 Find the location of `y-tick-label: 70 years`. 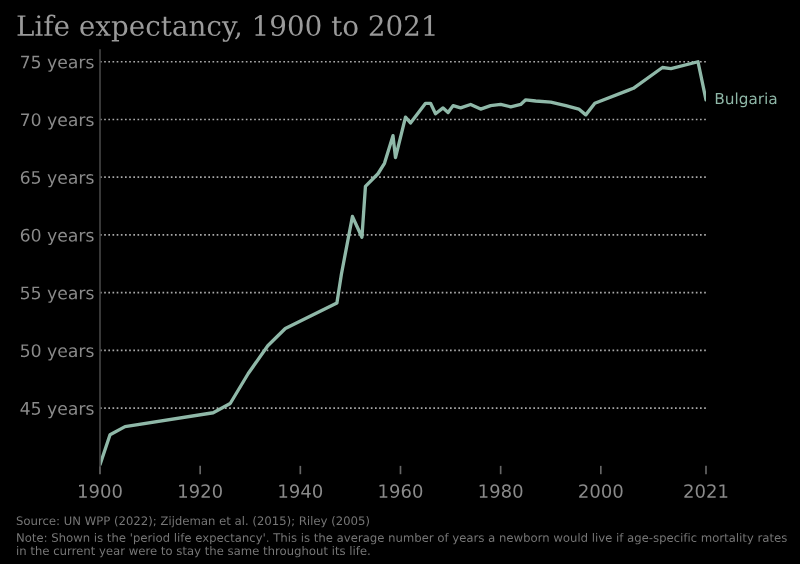

y-tick-label: 70 years is located at coordinates (57, 121).